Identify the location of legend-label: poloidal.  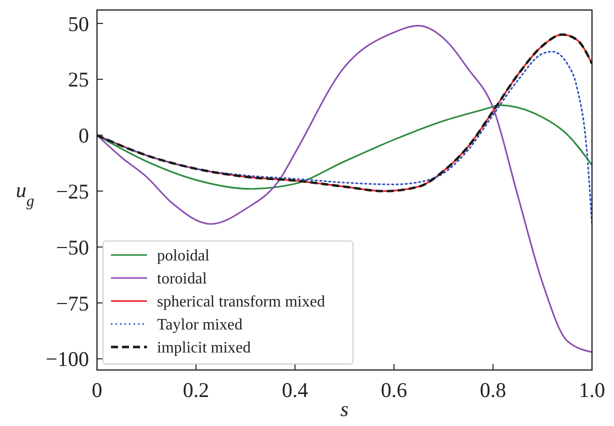
(183, 256).